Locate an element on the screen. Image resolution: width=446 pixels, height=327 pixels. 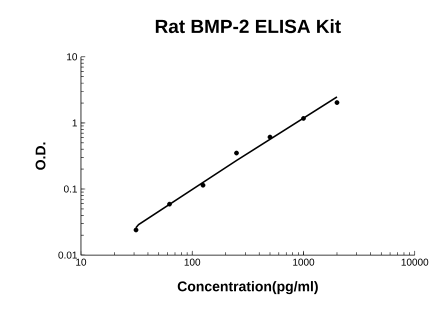
y-tick-label: 0.01 is located at coordinates (67, 255).